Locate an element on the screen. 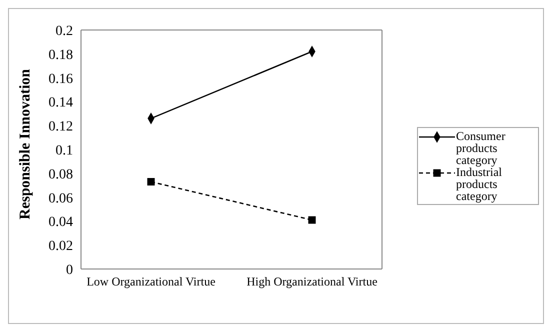 The height and width of the screenshot is (330, 550). y-axis-title: Responsible Innovation is located at coordinates (25, 144).